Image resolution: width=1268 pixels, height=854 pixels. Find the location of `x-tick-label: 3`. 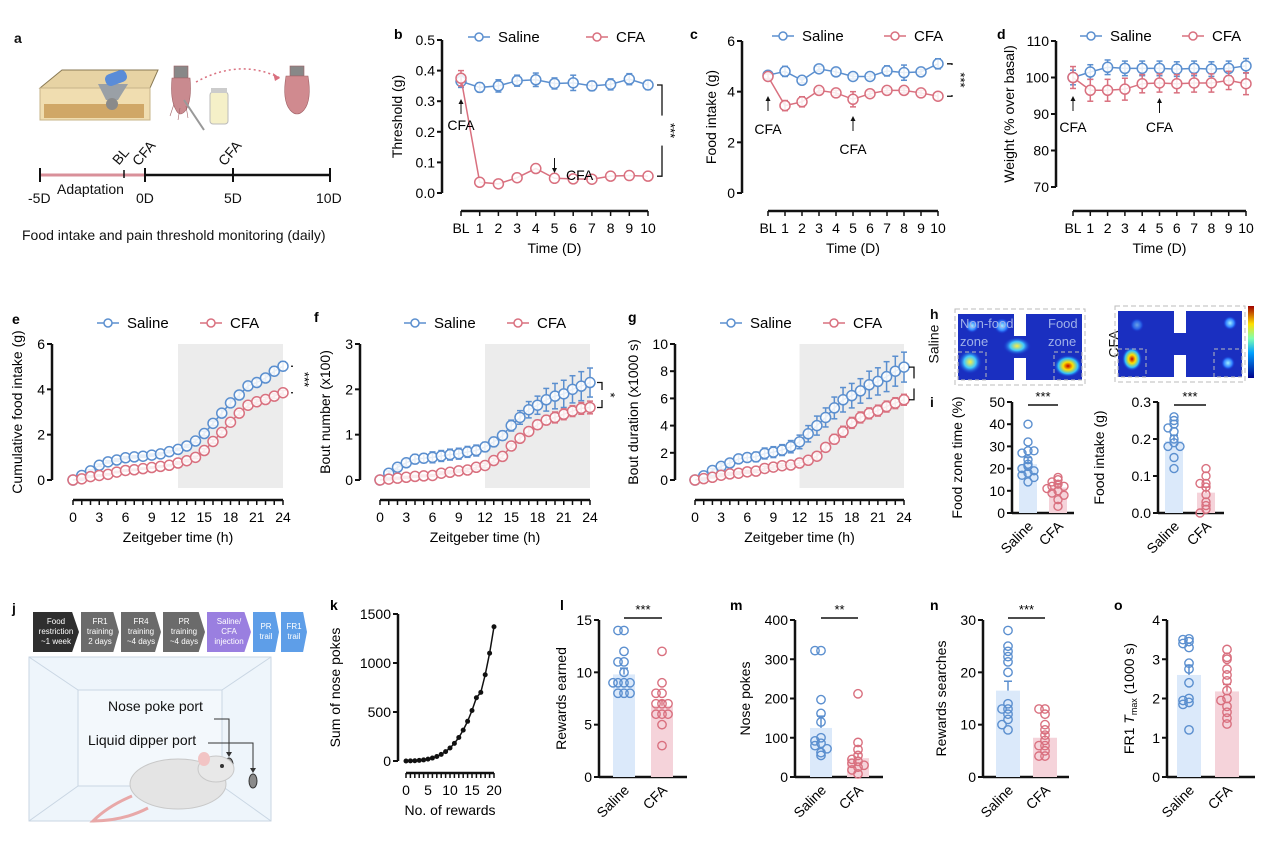

x-tick-label: 3 is located at coordinates (1125, 228).